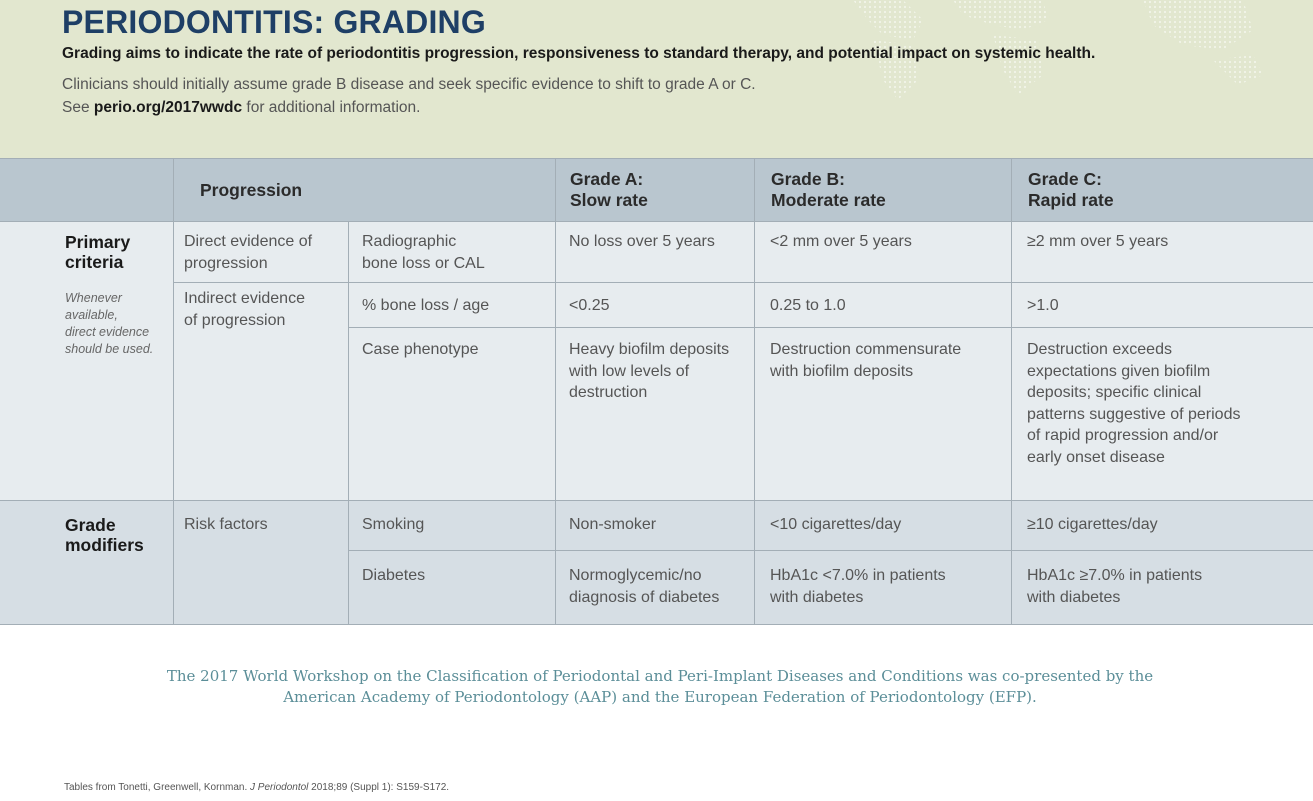 This screenshot has width=1313, height=801. Describe the element at coordinates (1134, 414) in the screenshot. I see `cell-line: patterns suggestive of periods` at that location.